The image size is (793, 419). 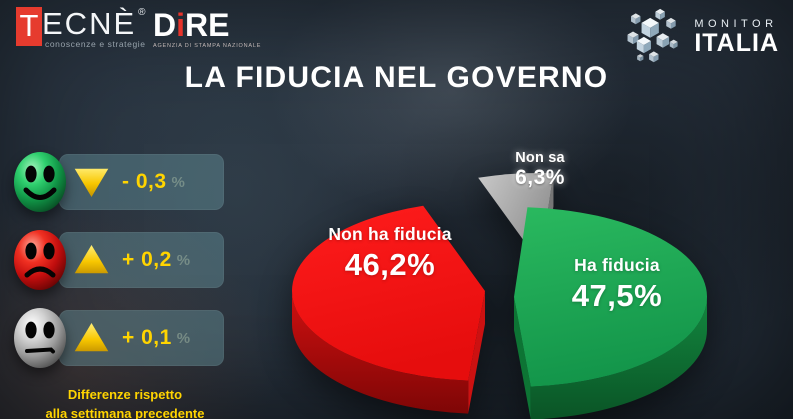 I want to click on delta-value: - 0,3, so click(x=144, y=181).